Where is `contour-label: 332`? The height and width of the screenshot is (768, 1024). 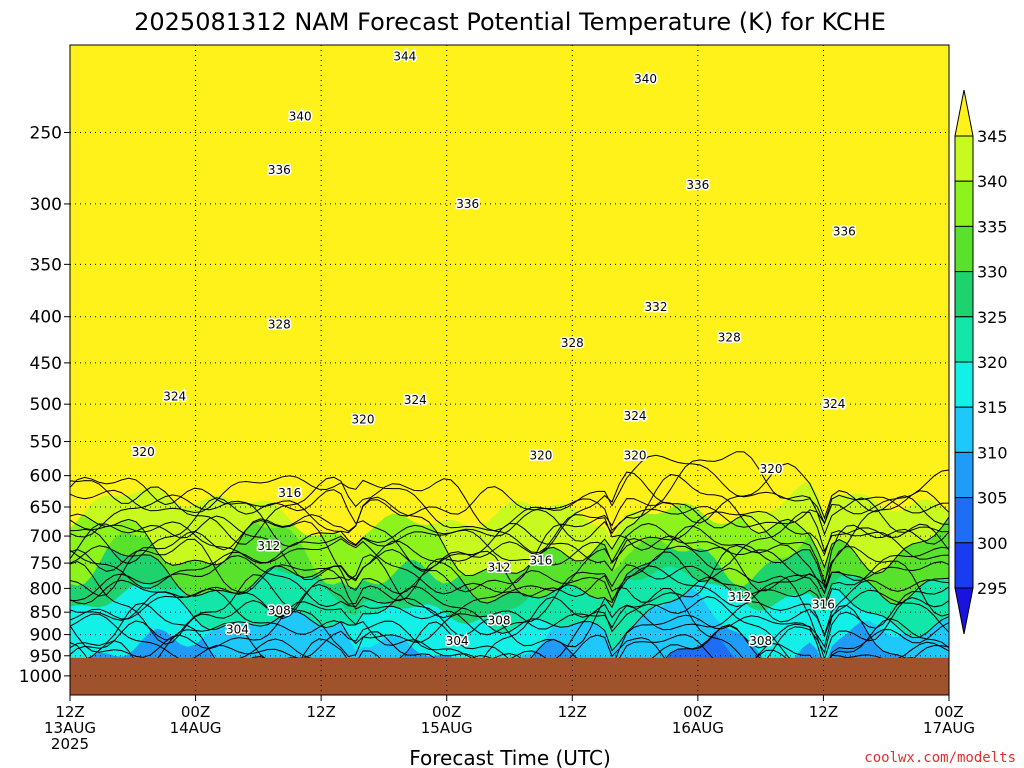 contour-label: 332 is located at coordinates (656, 307).